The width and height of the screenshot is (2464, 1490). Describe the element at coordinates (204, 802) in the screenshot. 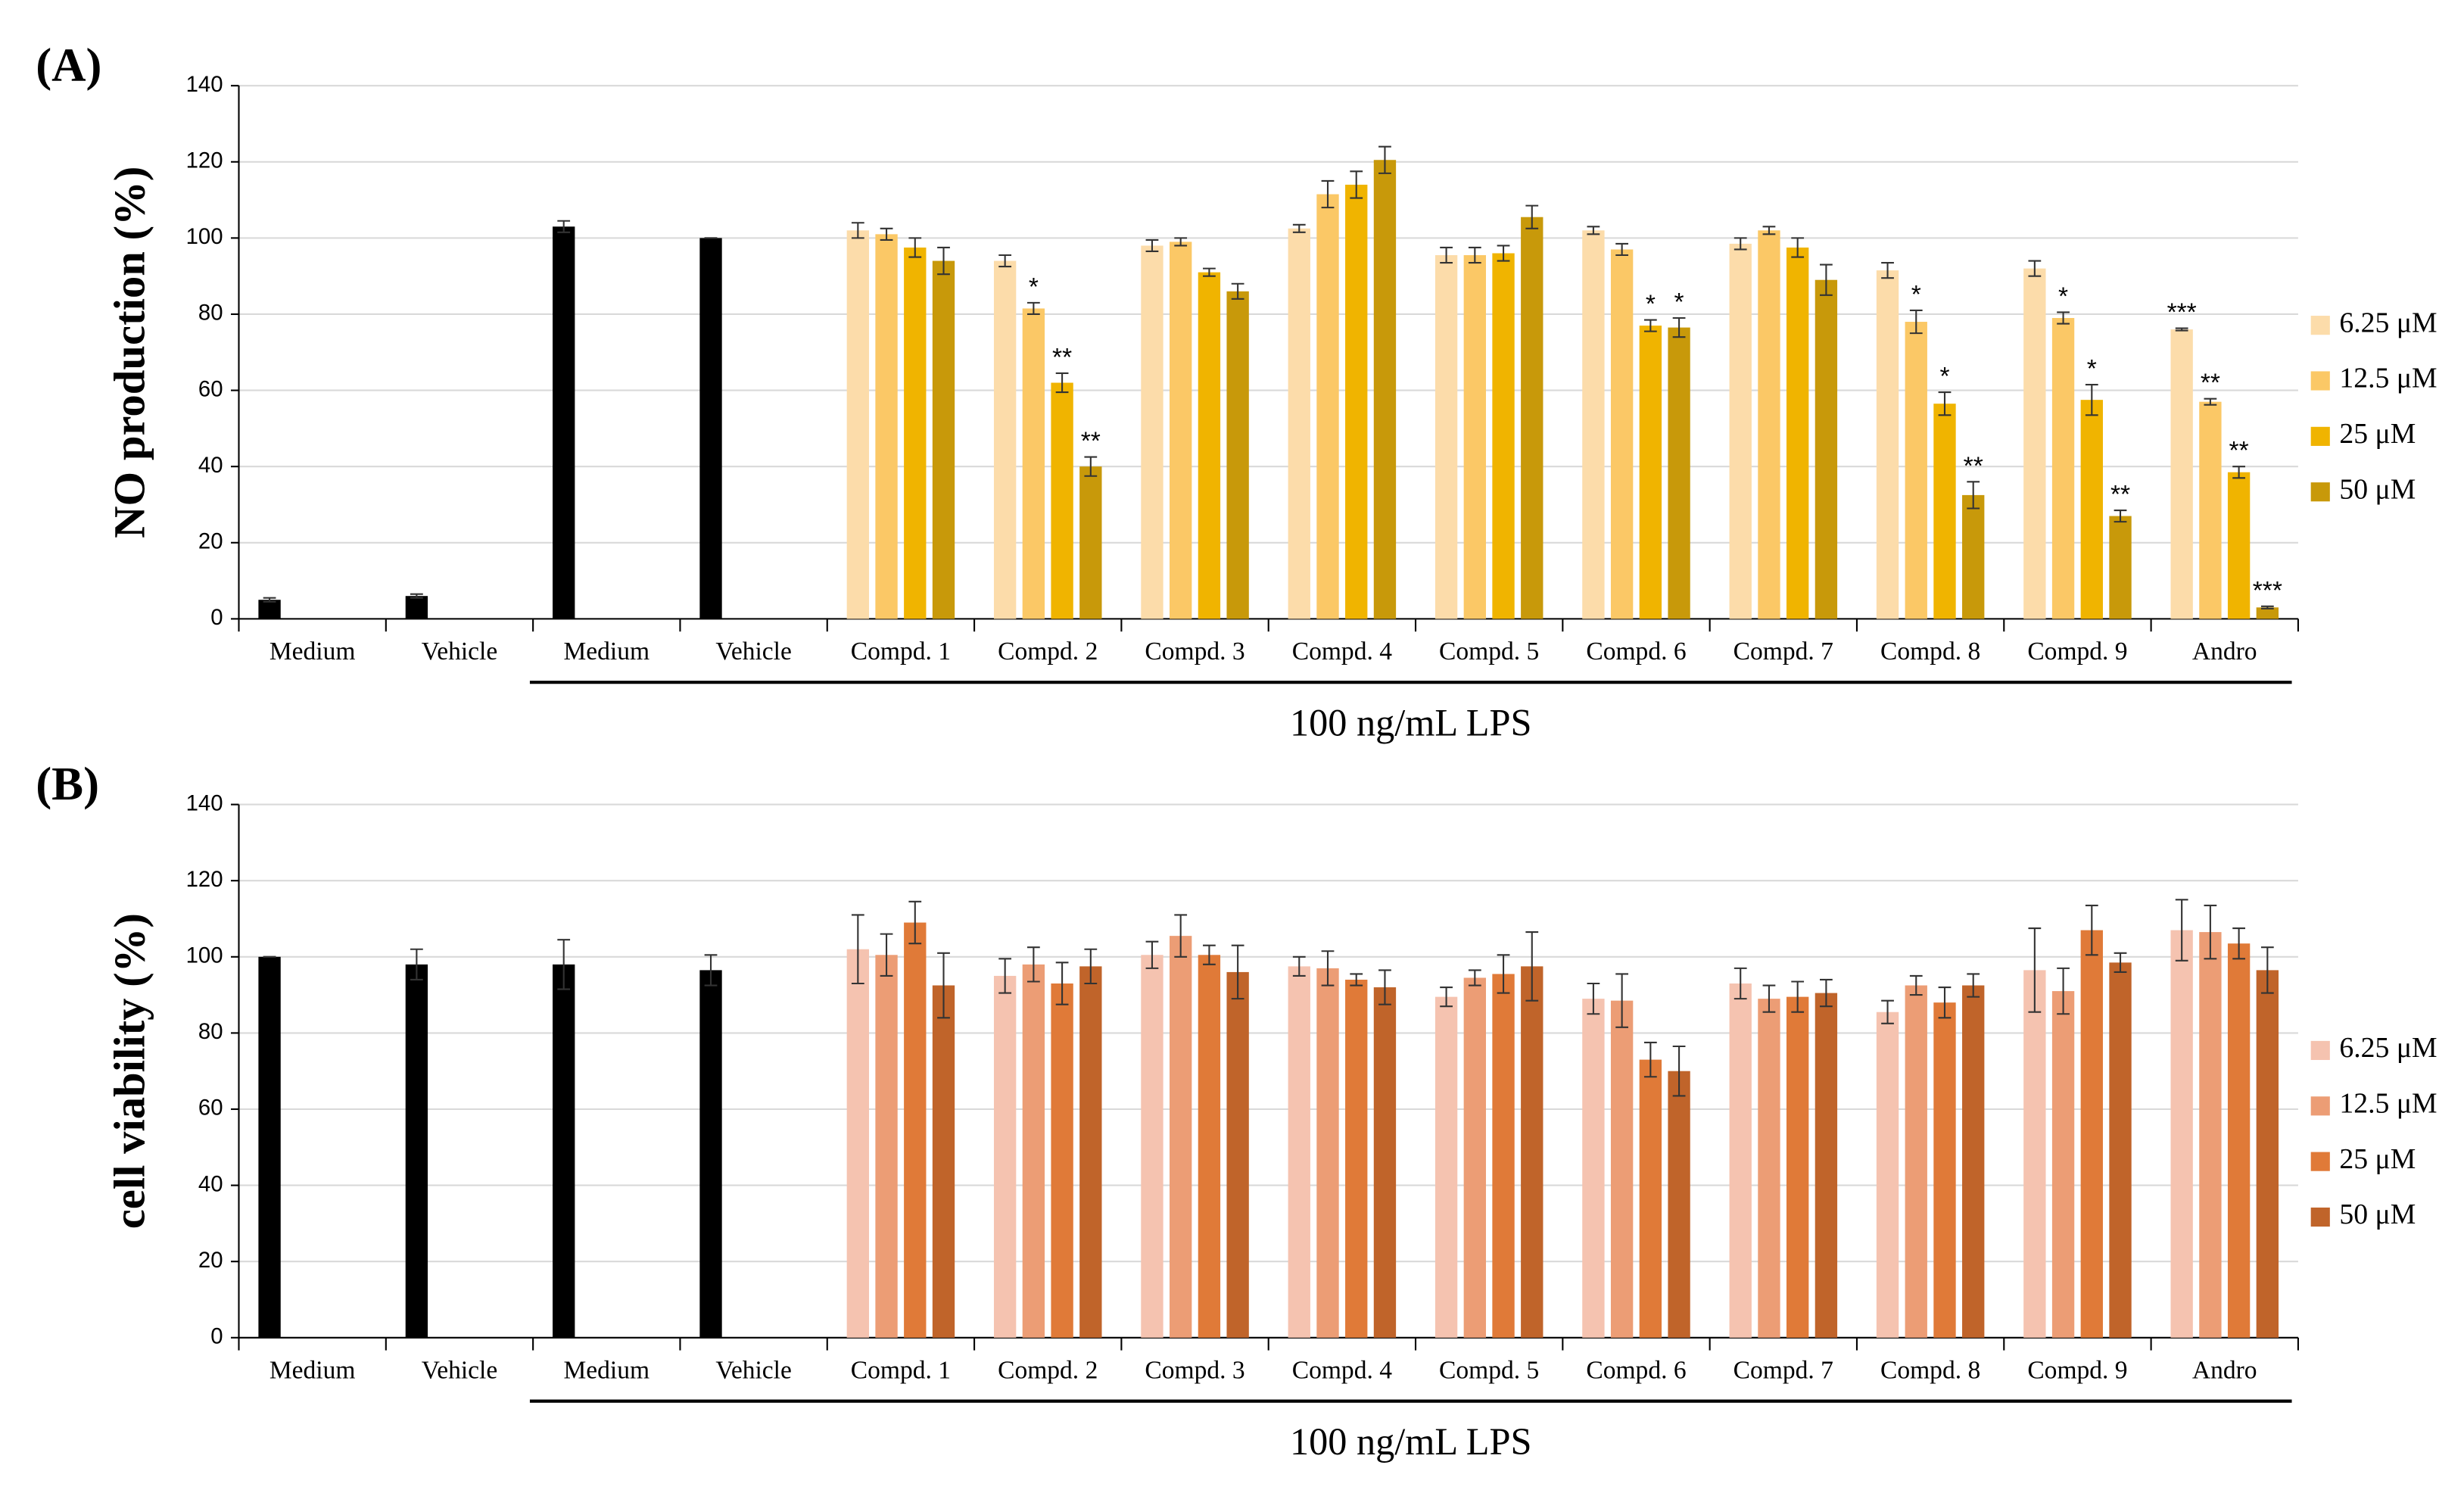

I see `y-tick-label: 140` at that location.